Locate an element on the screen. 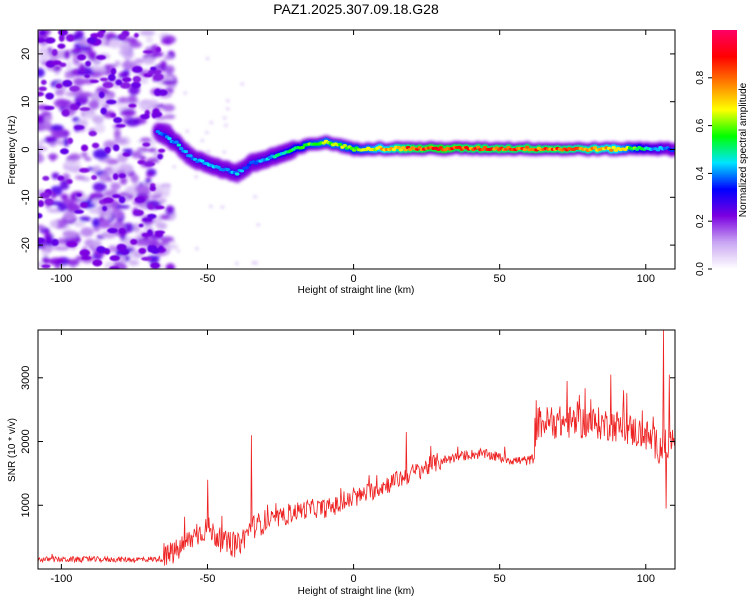 Image resolution: width=750 pixels, height=605 pixels. snr-y-label: SNR (10 * v/v) is located at coordinates (12, 450).